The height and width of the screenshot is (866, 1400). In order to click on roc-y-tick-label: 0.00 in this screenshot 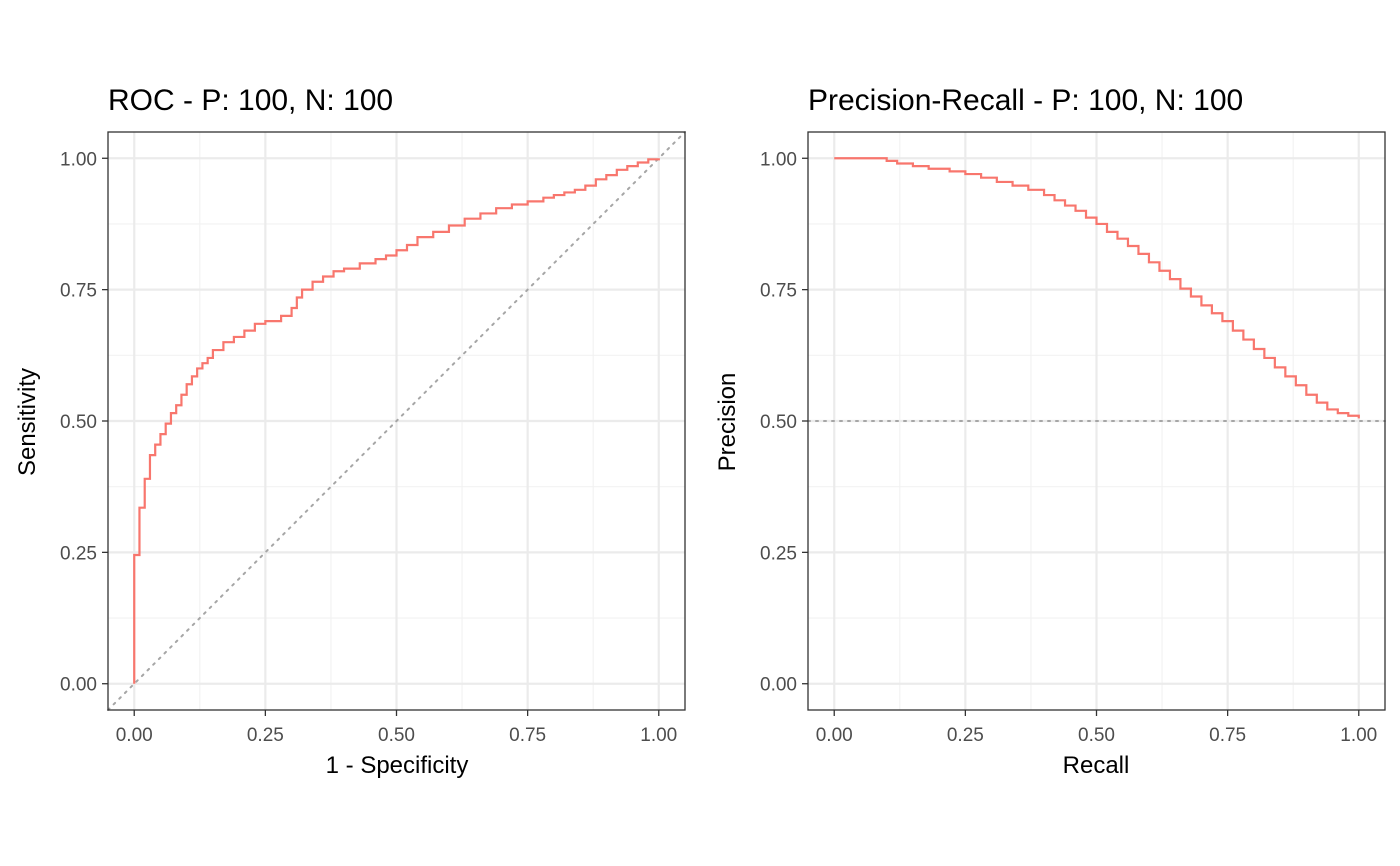, I will do `click(78, 685)`.